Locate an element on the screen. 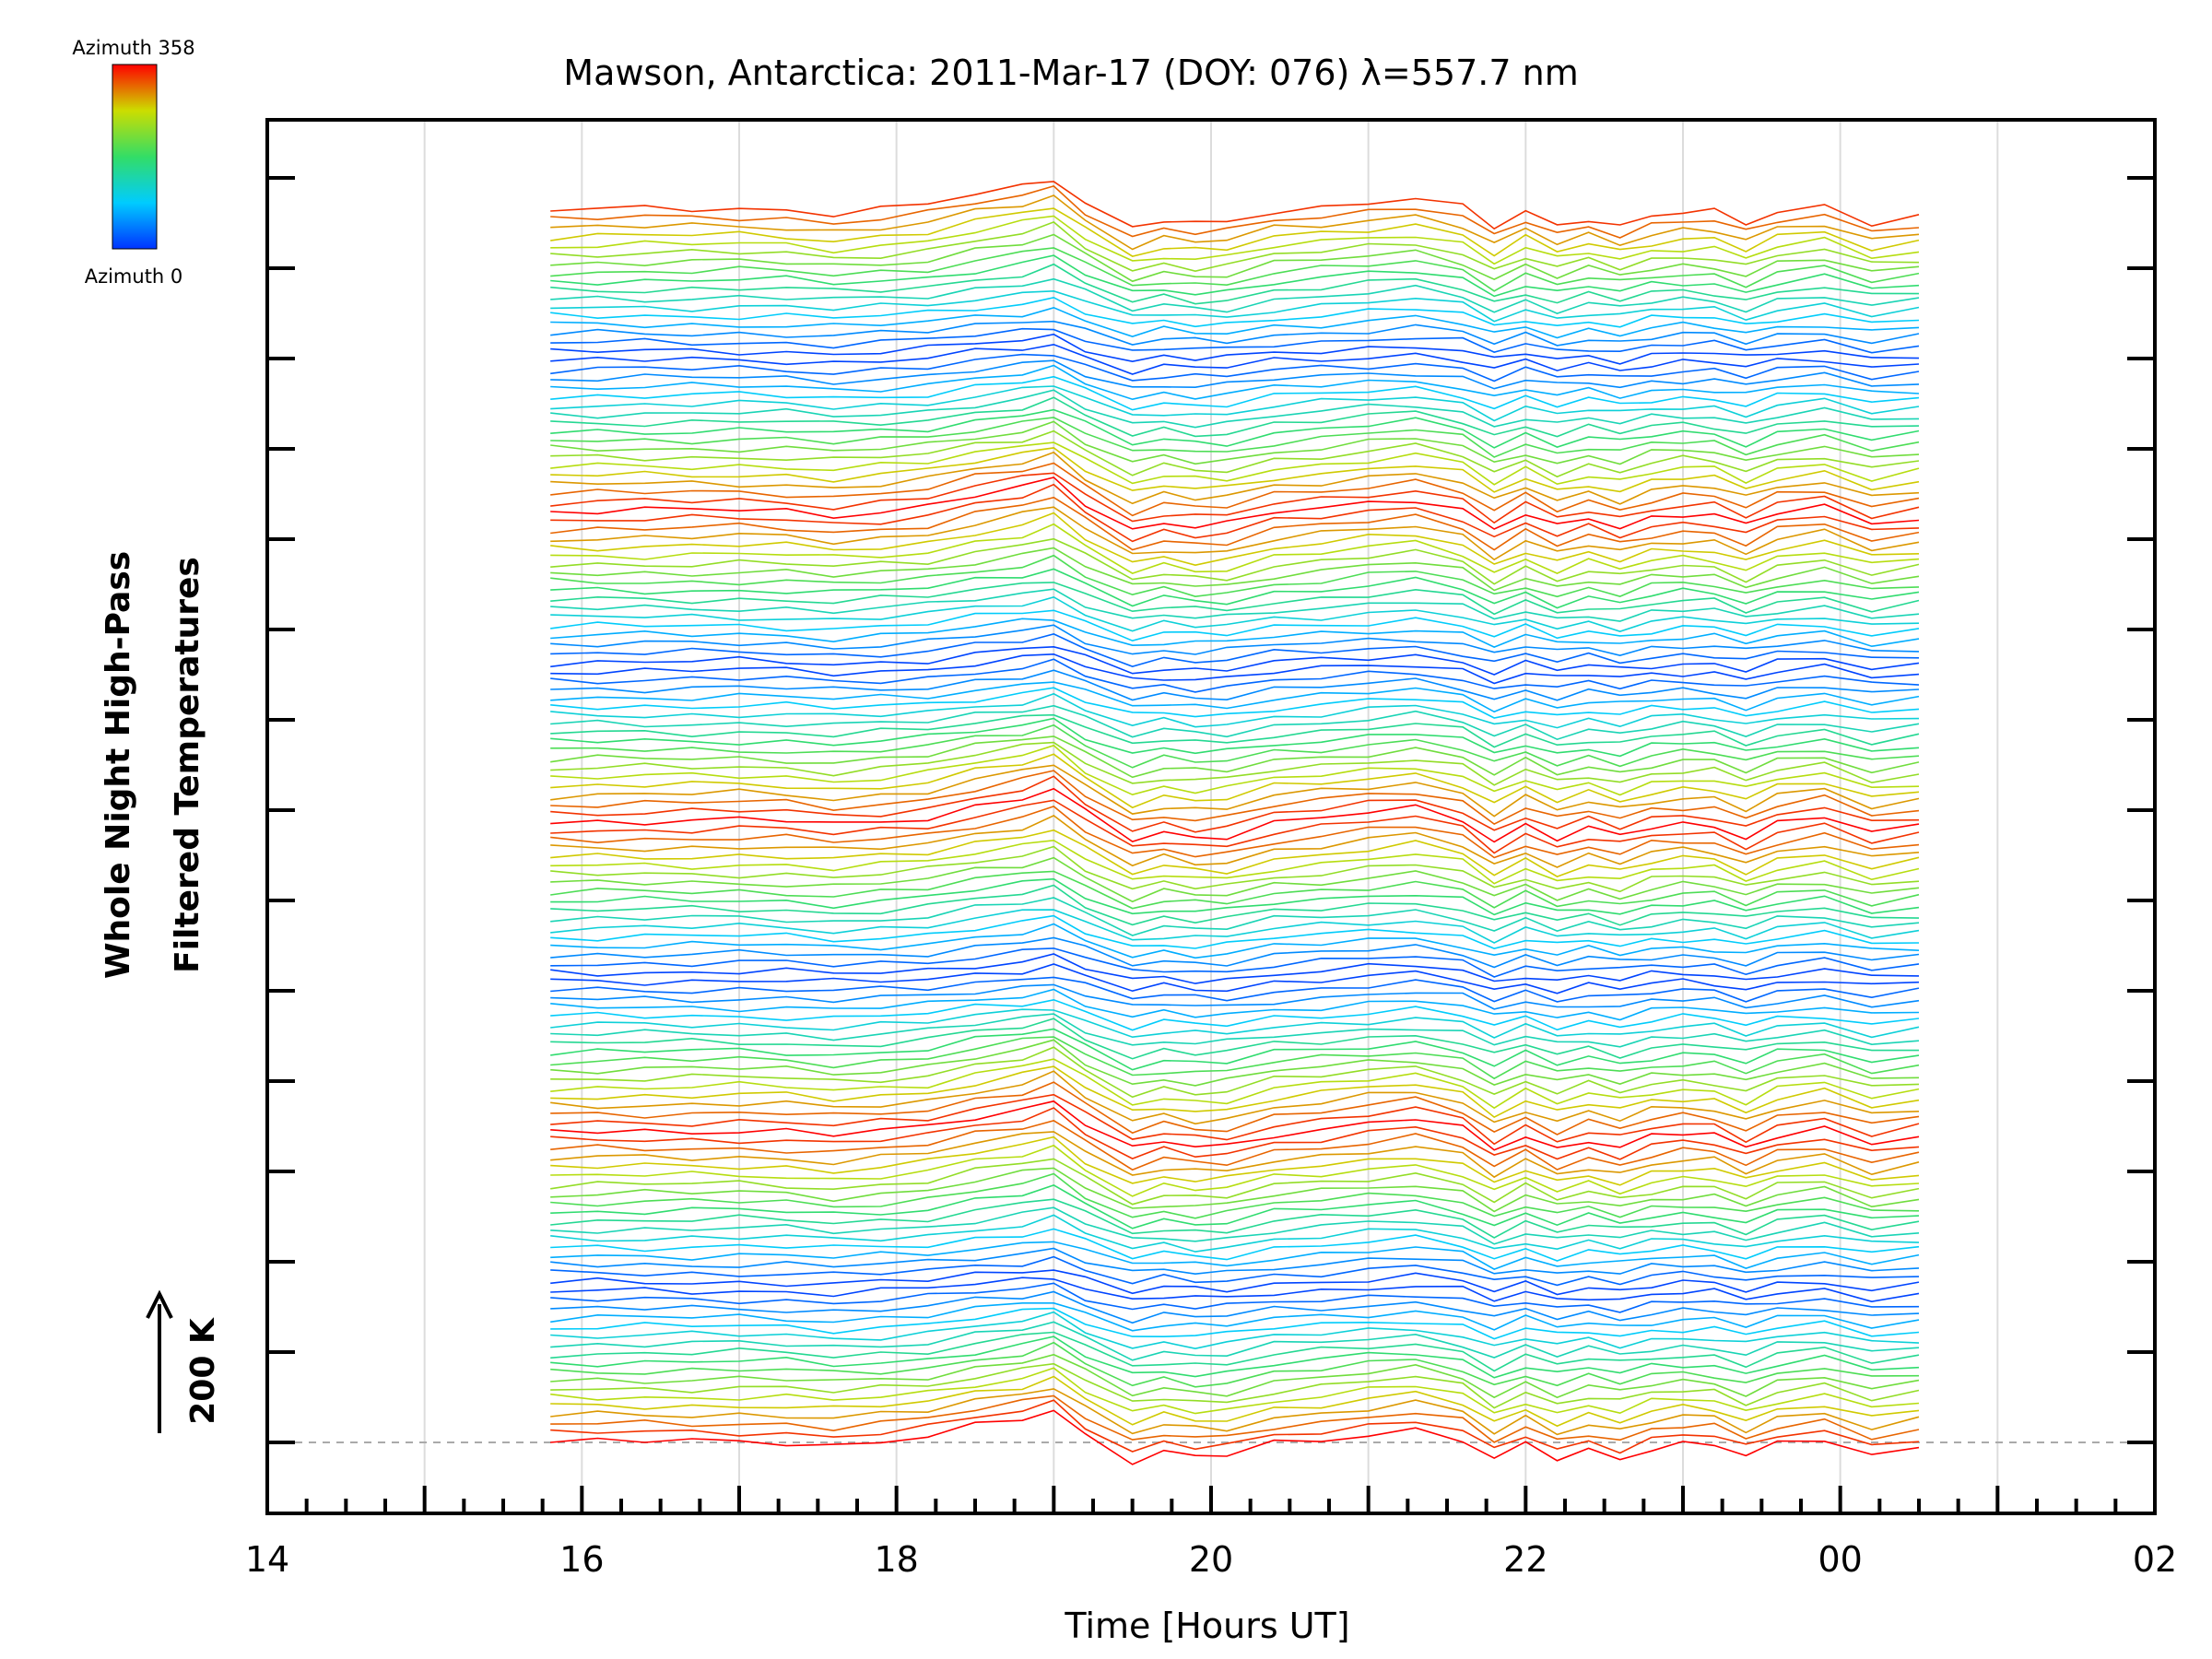 The image size is (2212, 1659). x-tick-label: 16 is located at coordinates (581, 1559).